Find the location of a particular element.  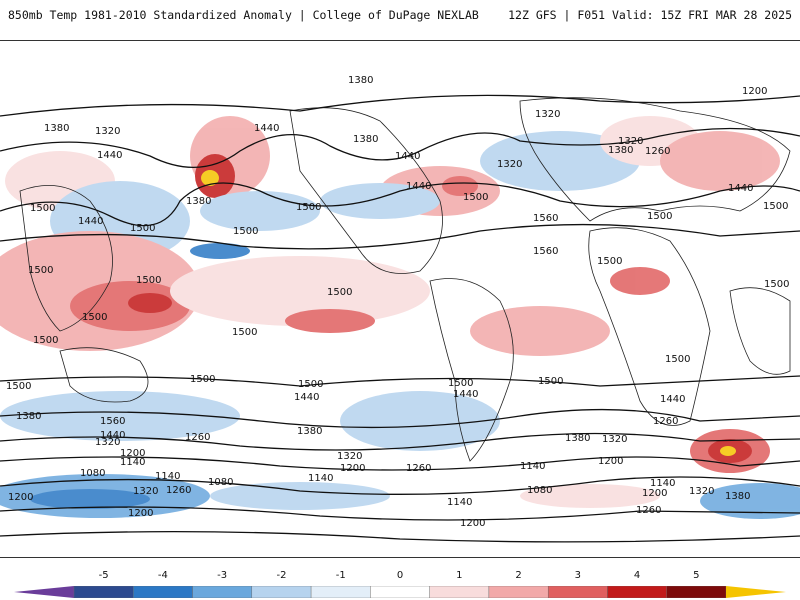

colorbar-legend: -5 -4 -3 -2 -1 0 1 2 3 4 5 is located at coordinates (400, 585).